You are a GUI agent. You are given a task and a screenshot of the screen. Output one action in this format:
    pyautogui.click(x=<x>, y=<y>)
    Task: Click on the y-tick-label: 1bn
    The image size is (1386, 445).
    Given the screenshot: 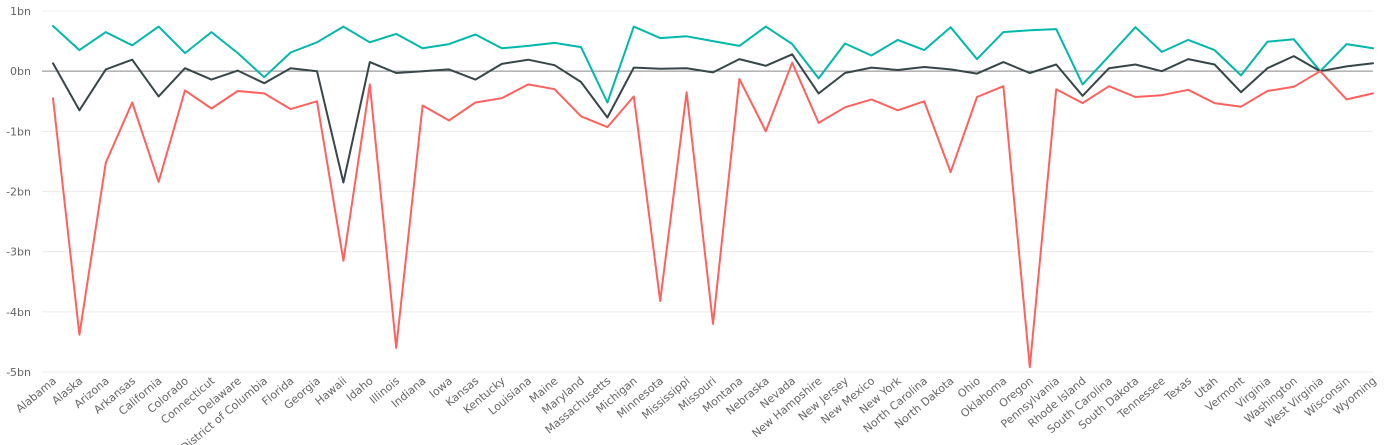 What is the action you would take?
    pyautogui.click(x=20, y=11)
    